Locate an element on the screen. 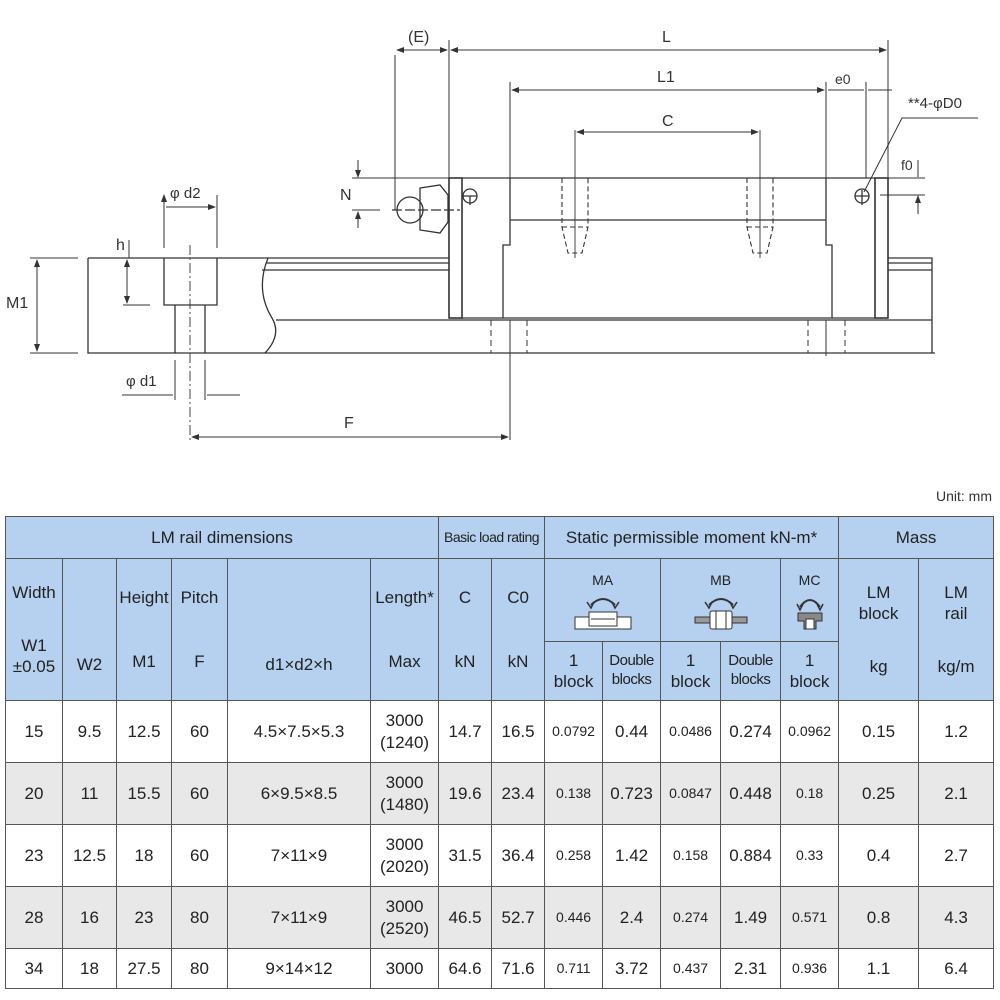  cell-mb1: 0.0486 is located at coordinates (691, 731).